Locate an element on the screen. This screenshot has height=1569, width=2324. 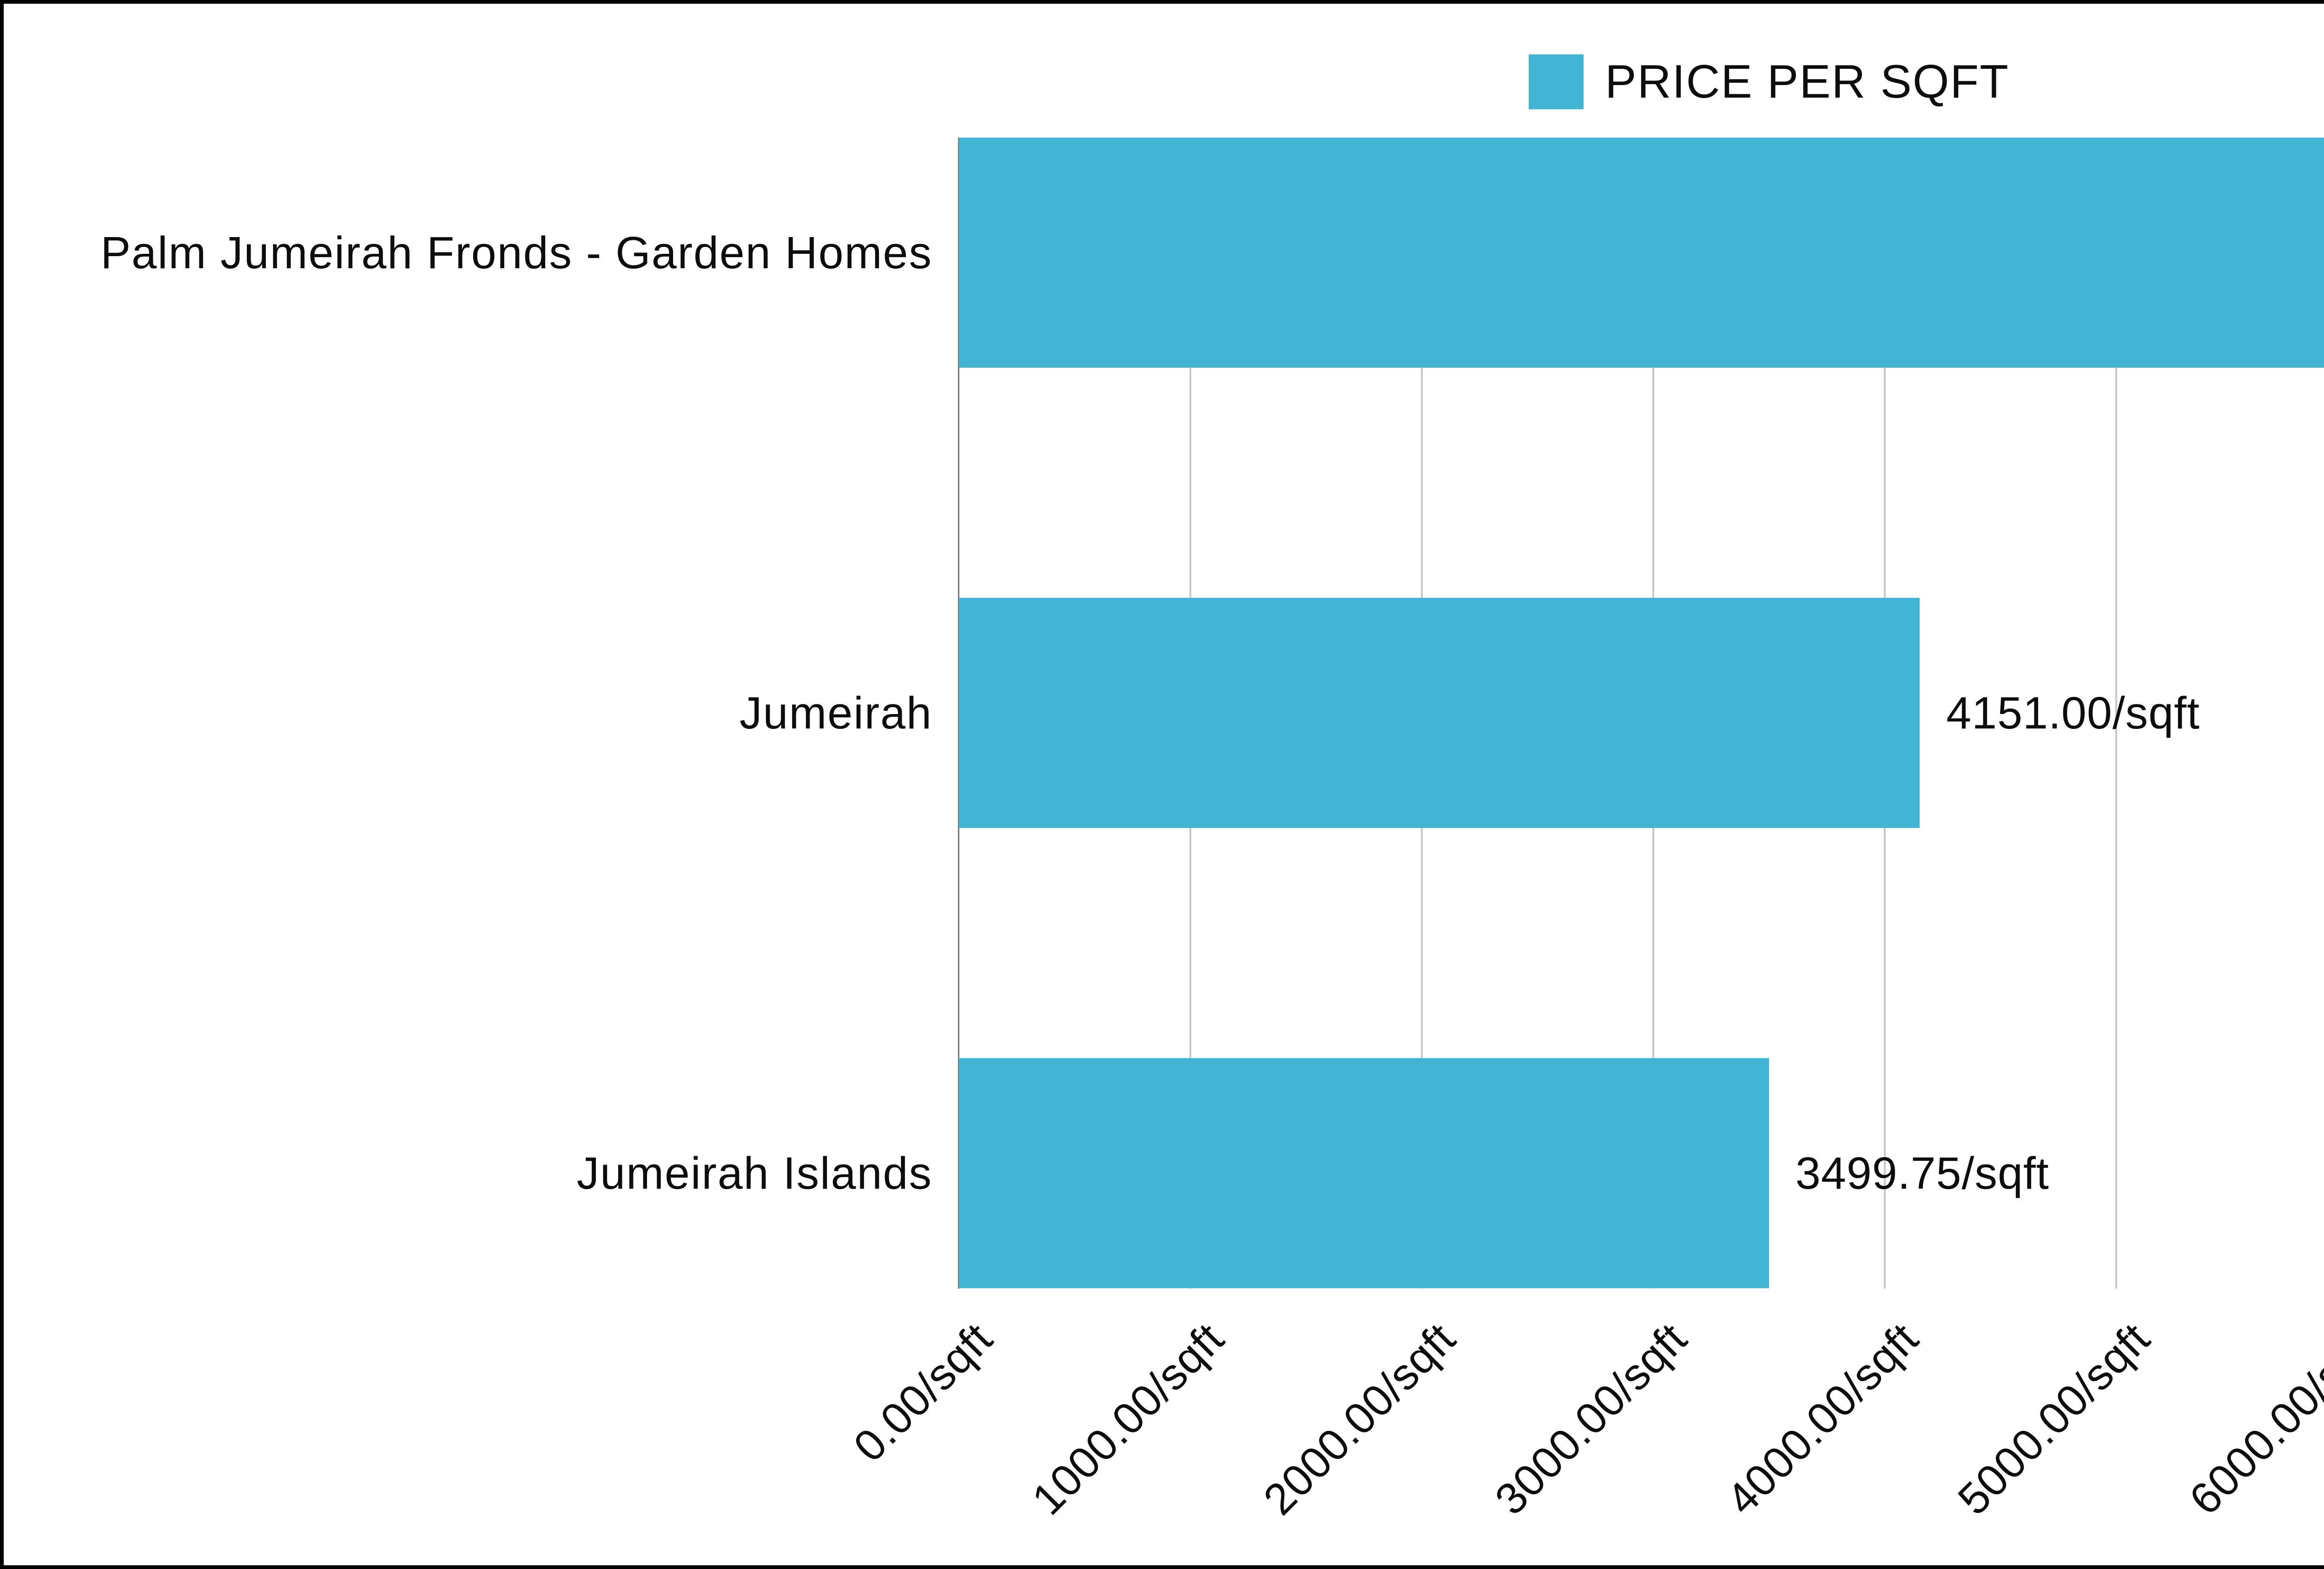
value-label: 4151.00/sqft is located at coordinates (2073, 712).